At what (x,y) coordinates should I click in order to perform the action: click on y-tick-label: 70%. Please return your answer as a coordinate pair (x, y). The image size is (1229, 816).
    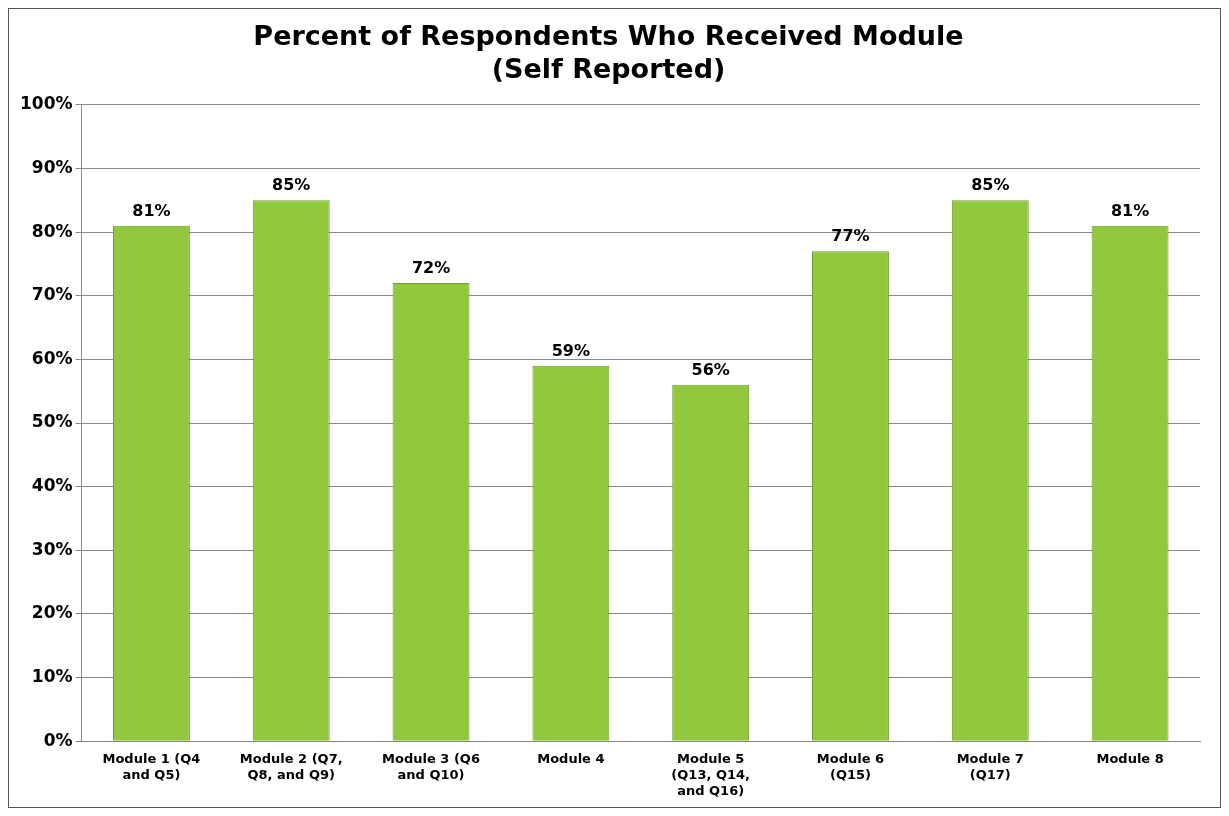
    Looking at the image, I should click on (52, 294).